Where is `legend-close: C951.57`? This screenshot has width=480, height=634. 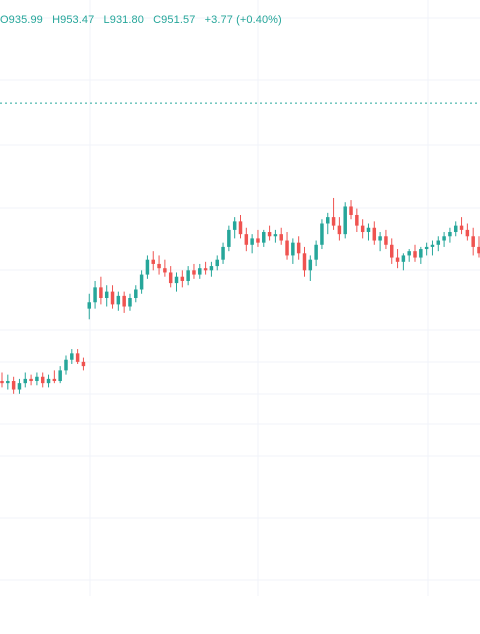 legend-close: C951.57 is located at coordinates (174, 20).